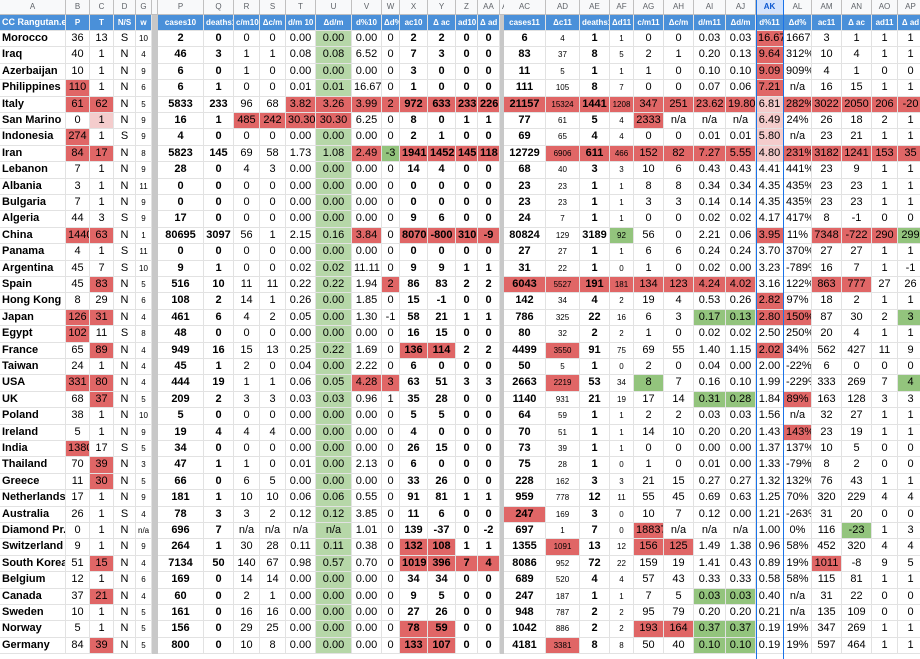 The height and width of the screenshot is (659, 920). I want to click on cell-r34-c18, so click(502, 596).